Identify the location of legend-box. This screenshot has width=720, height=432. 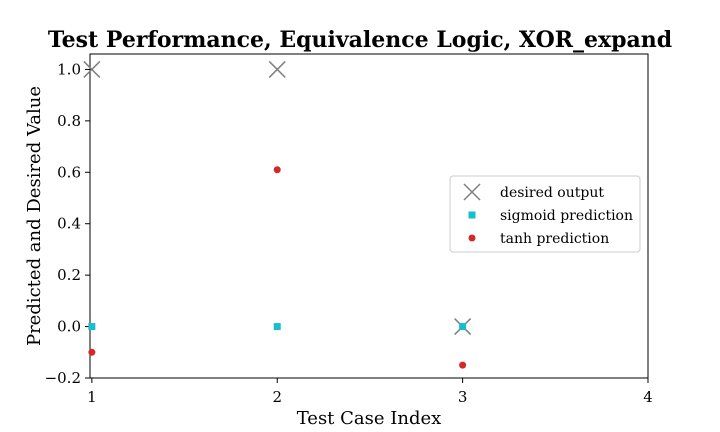
(545, 214).